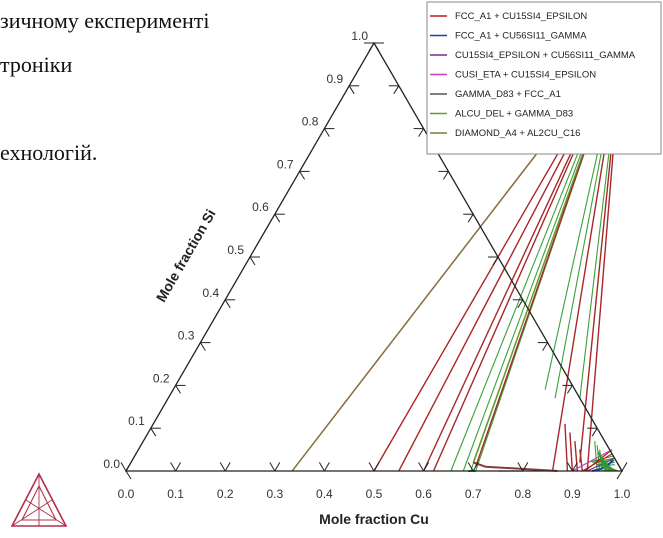  What do you see at coordinates (622, 494) in the screenshot?
I see `cu-tick-label-10: 1.0` at bounding box center [622, 494].